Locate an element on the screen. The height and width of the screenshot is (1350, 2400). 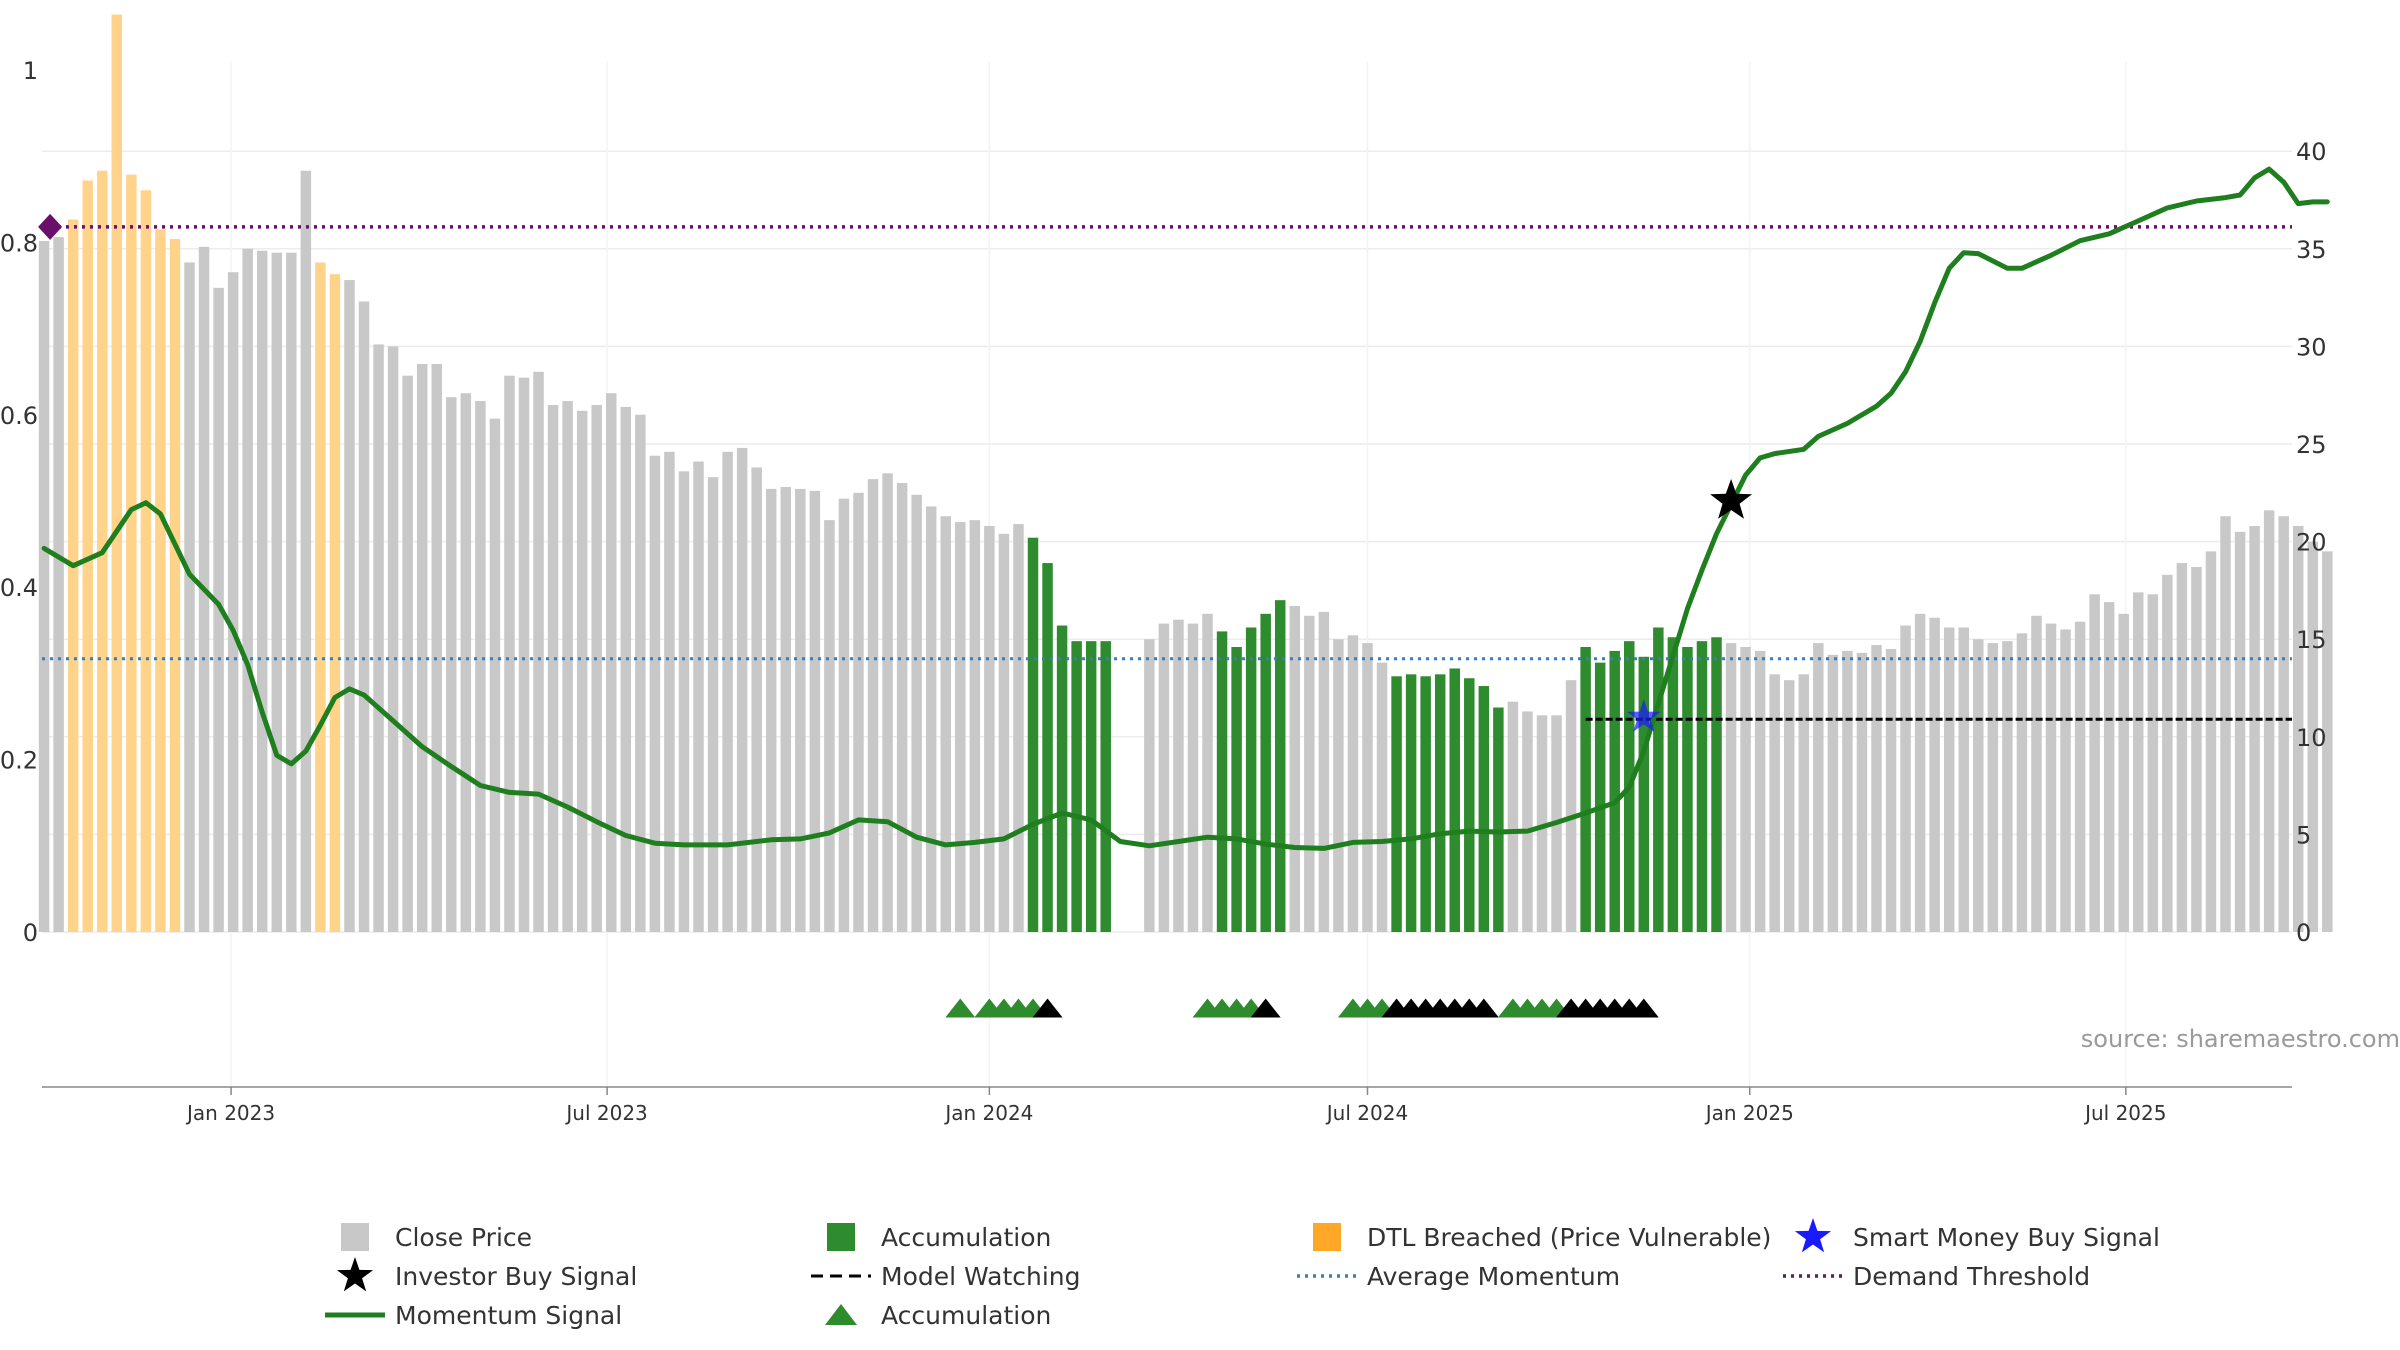
left-tick-label: 0 is located at coordinates (30, 933).